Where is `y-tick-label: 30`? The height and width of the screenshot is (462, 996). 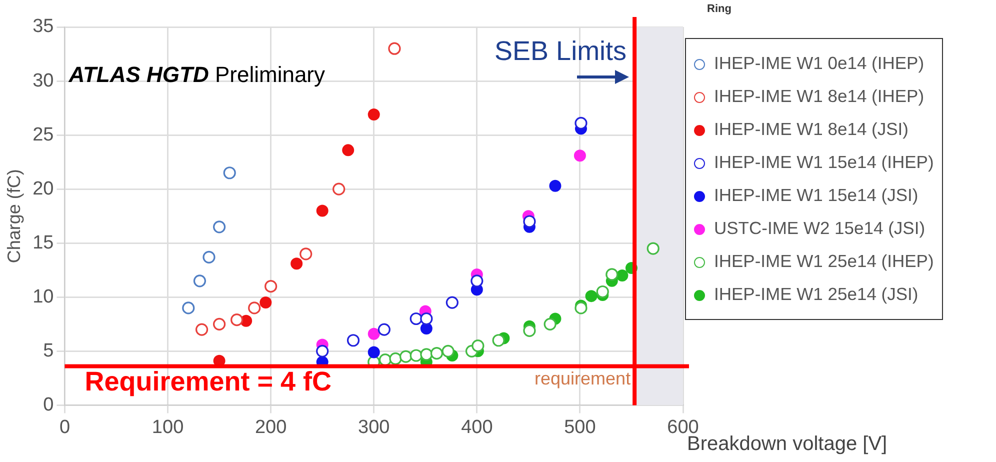 y-tick-label: 30 is located at coordinates (43, 81).